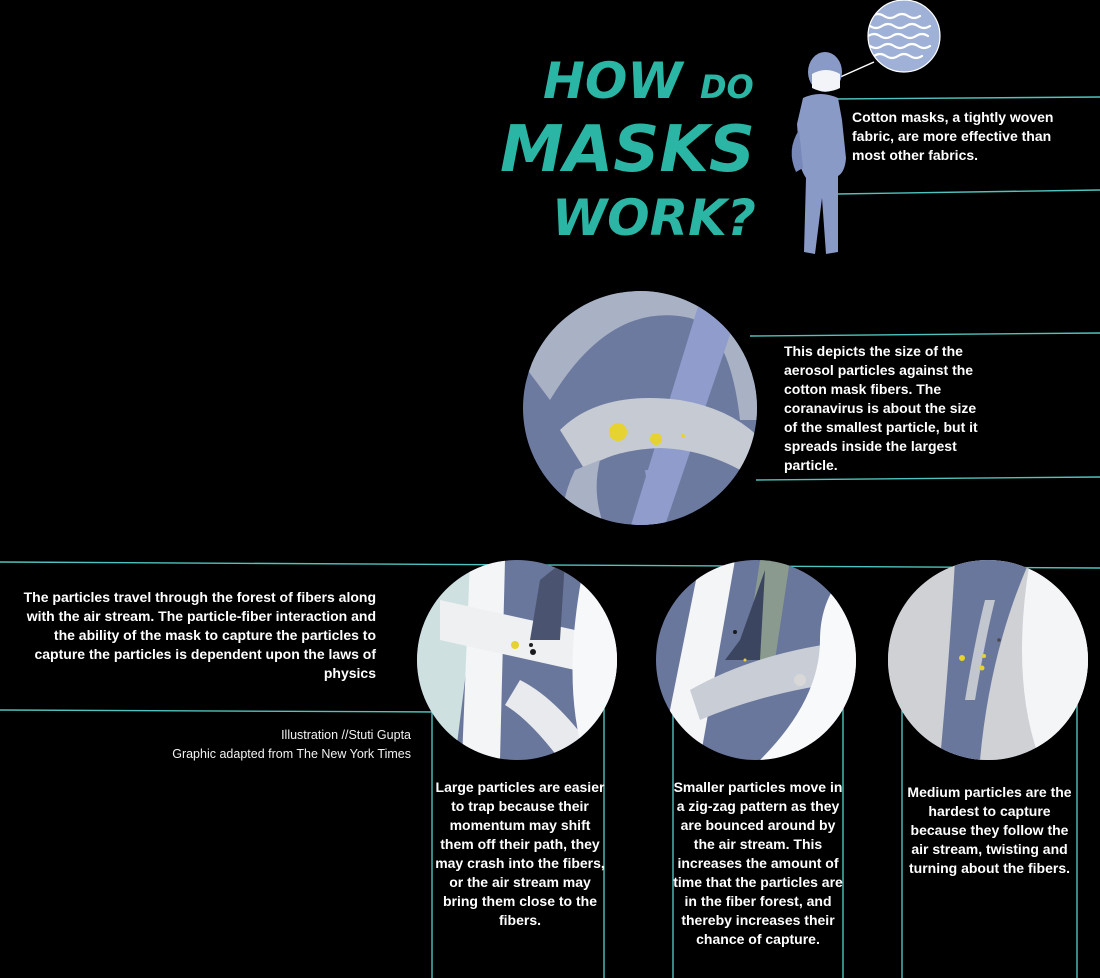 Image resolution: width=1100 pixels, height=978 pixels. I want to click on source-credit: Graphic adapted from The New York Times, so click(291, 754).